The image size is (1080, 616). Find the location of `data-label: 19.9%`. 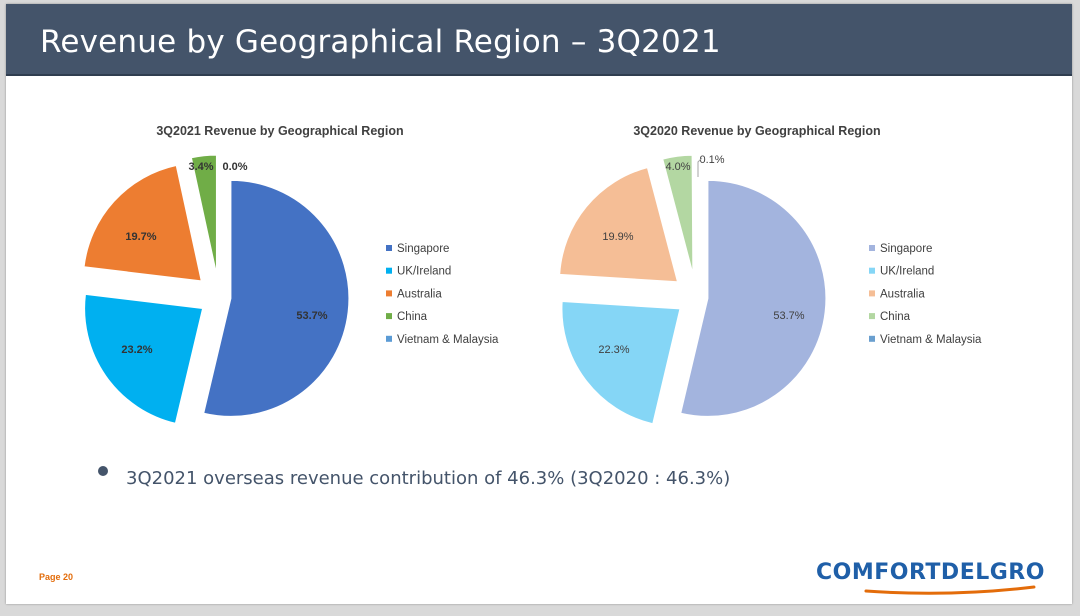

data-label: 19.9% is located at coordinates (617, 237).